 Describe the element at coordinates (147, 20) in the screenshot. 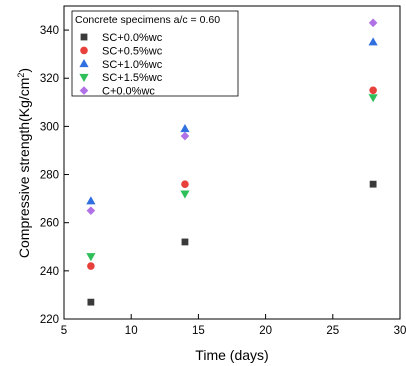

I see `legend-title: Concrete specimens a/c = 0.60` at that location.